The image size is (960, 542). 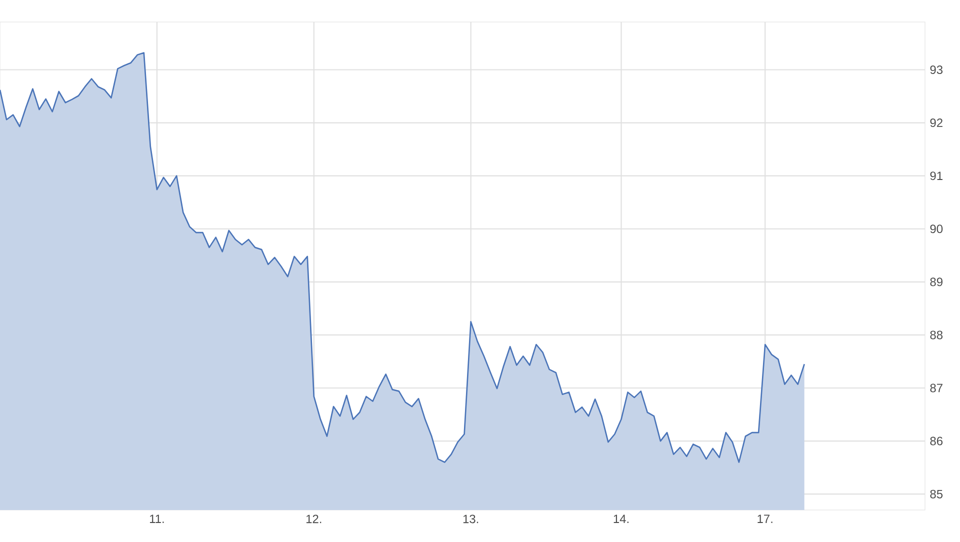 I want to click on x-tick-label: 17., so click(x=765, y=518).